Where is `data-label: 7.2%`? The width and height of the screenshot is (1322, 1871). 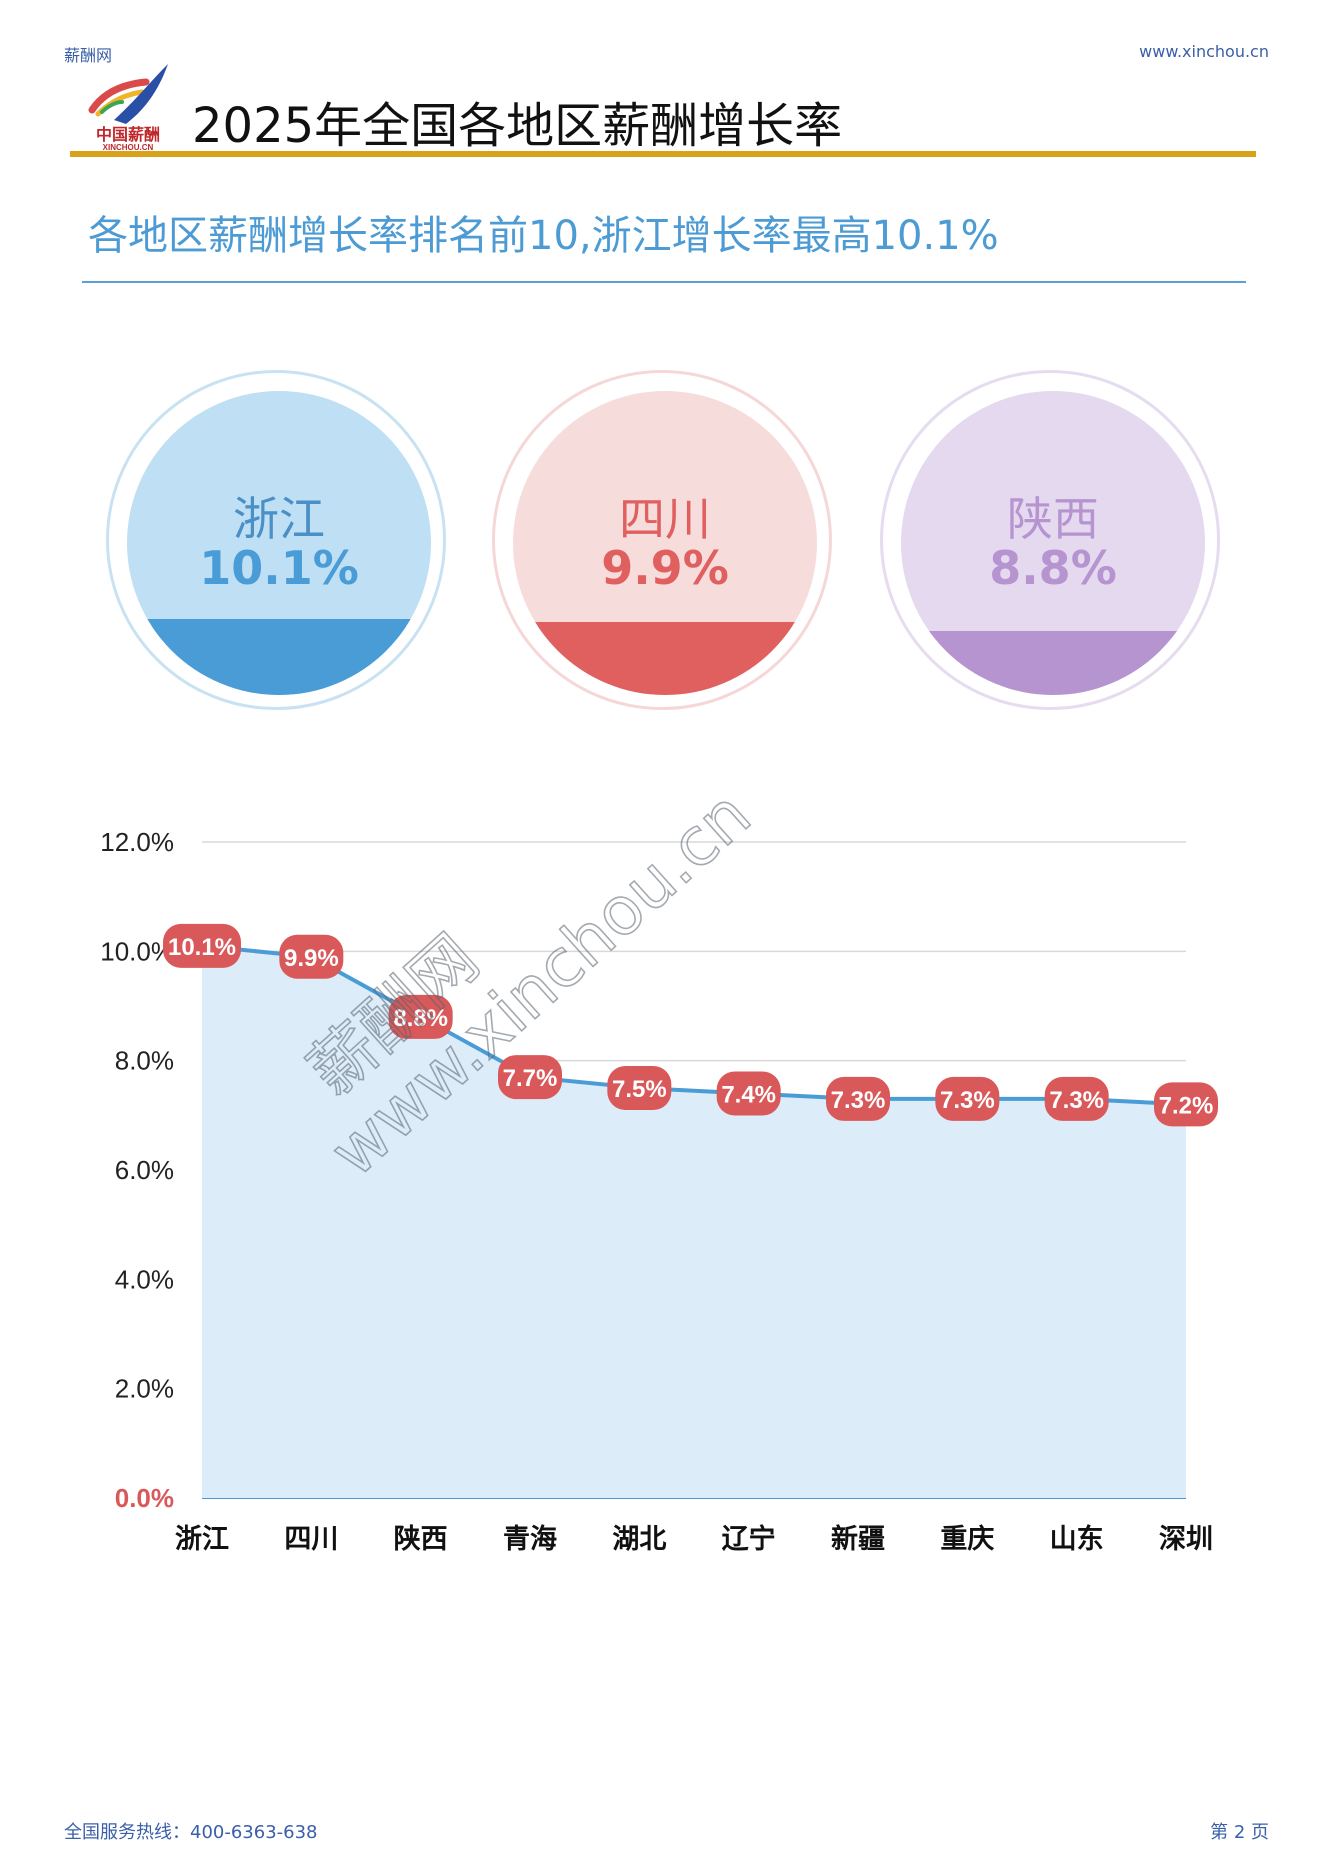 data-label: 7.2% is located at coordinates (1186, 1105).